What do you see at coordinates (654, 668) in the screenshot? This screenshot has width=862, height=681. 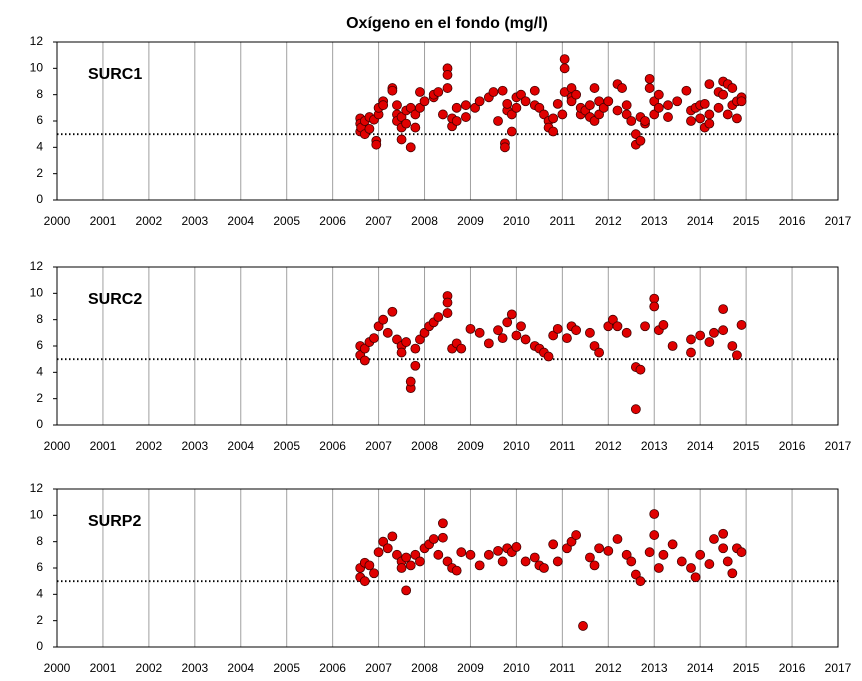 I see `x-tick-label: 2013` at bounding box center [654, 668].